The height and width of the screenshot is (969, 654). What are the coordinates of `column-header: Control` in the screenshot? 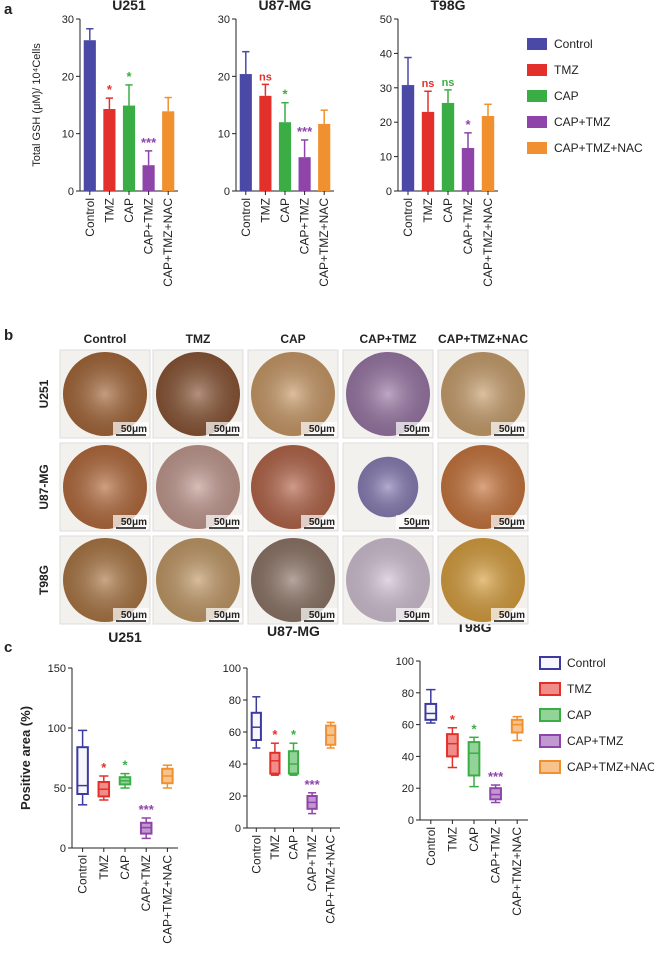 It's located at (105, 339).